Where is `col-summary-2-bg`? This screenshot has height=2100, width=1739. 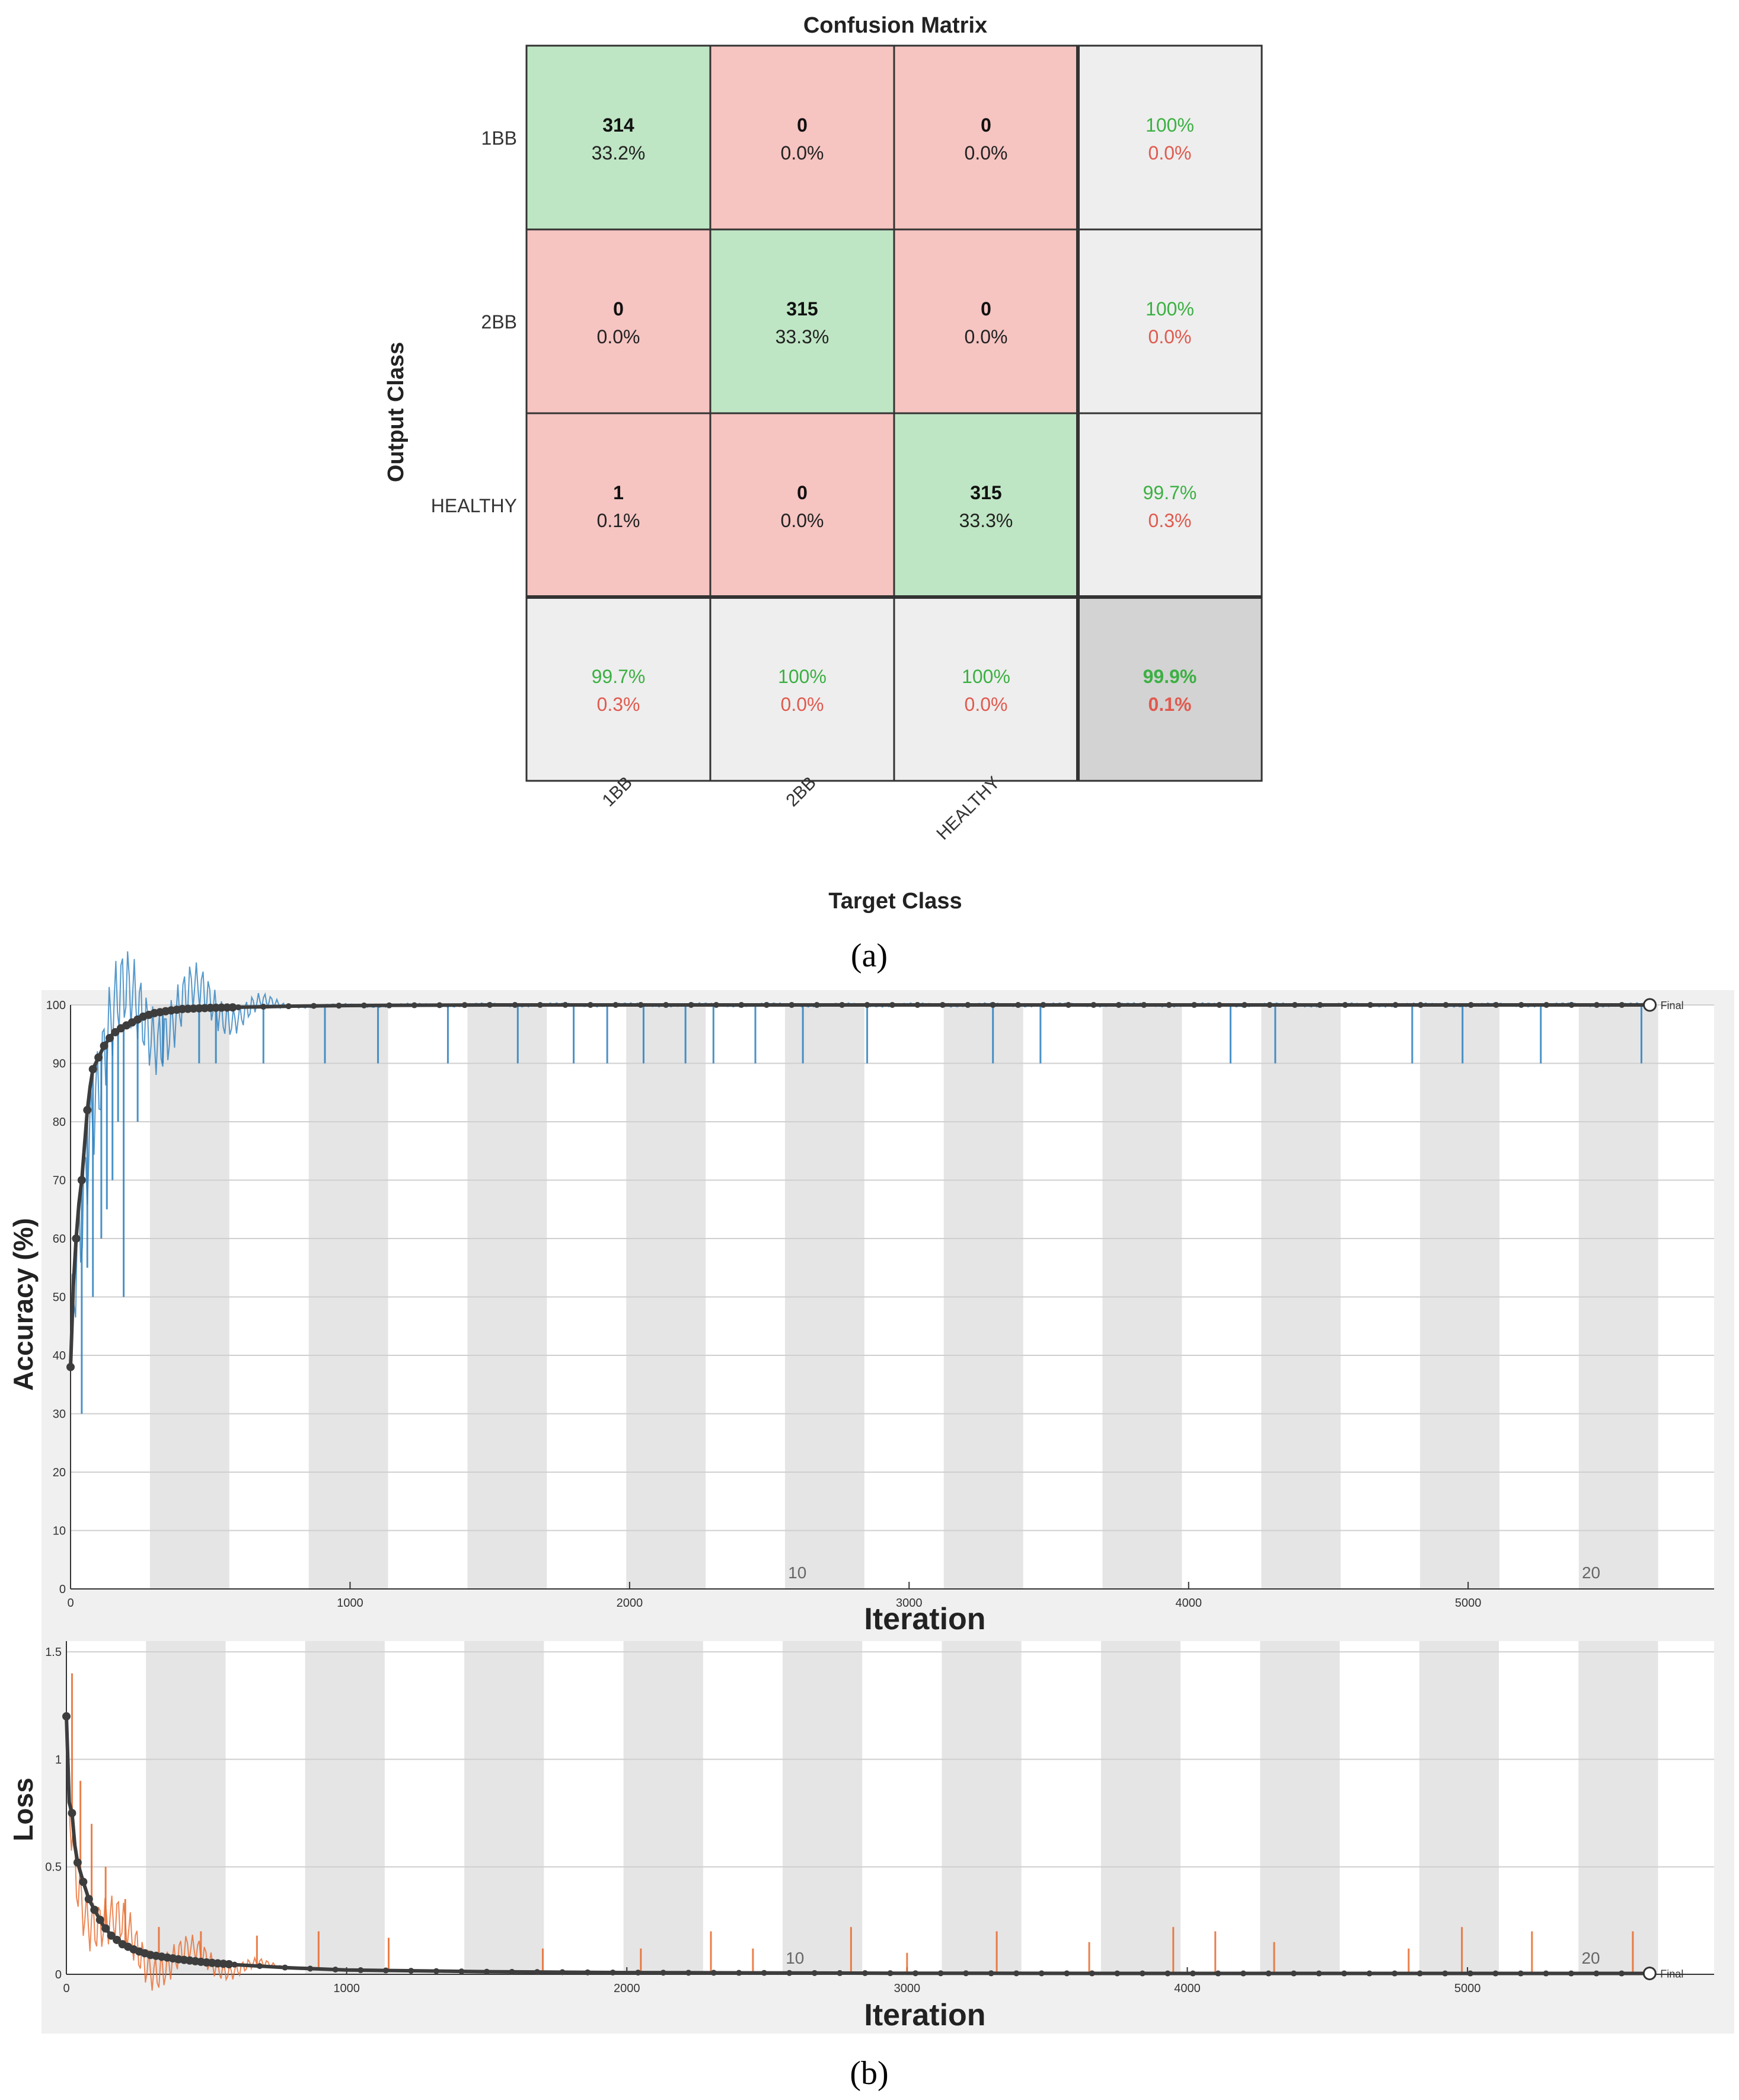 col-summary-2-bg is located at coordinates (986, 689).